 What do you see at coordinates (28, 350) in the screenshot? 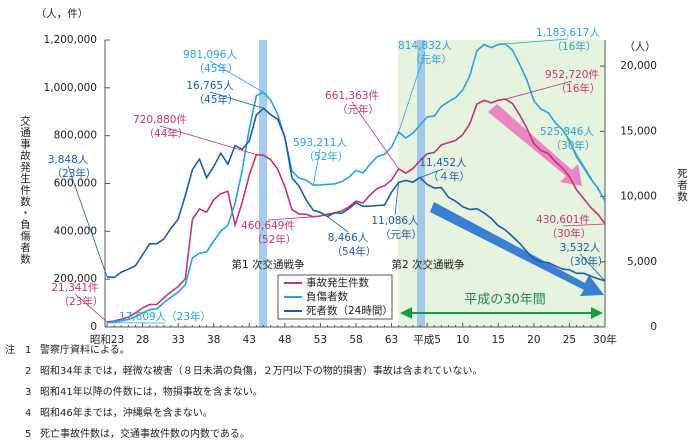
I see `note-number: 1` at bounding box center [28, 350].